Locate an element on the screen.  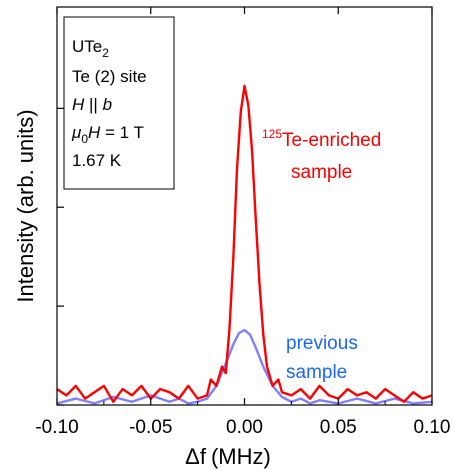
info-field-direction: H || b is located at coordinates (92, 104).